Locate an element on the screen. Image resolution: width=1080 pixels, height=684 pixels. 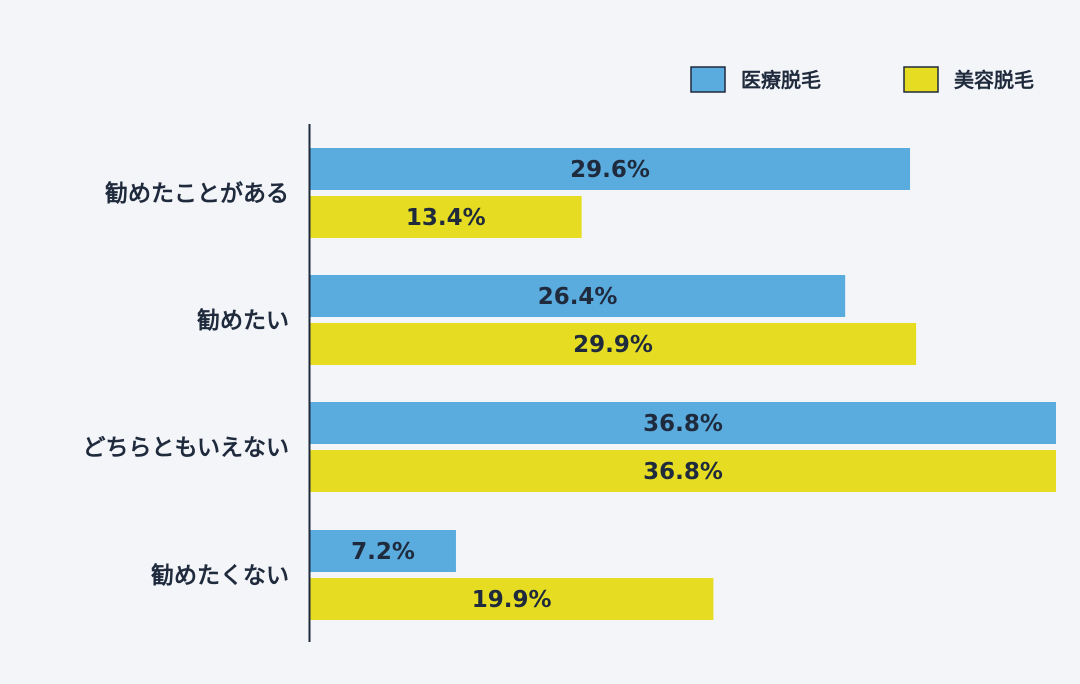
value-label-medical-1: 26.4% is located at coordinates (578, 297).